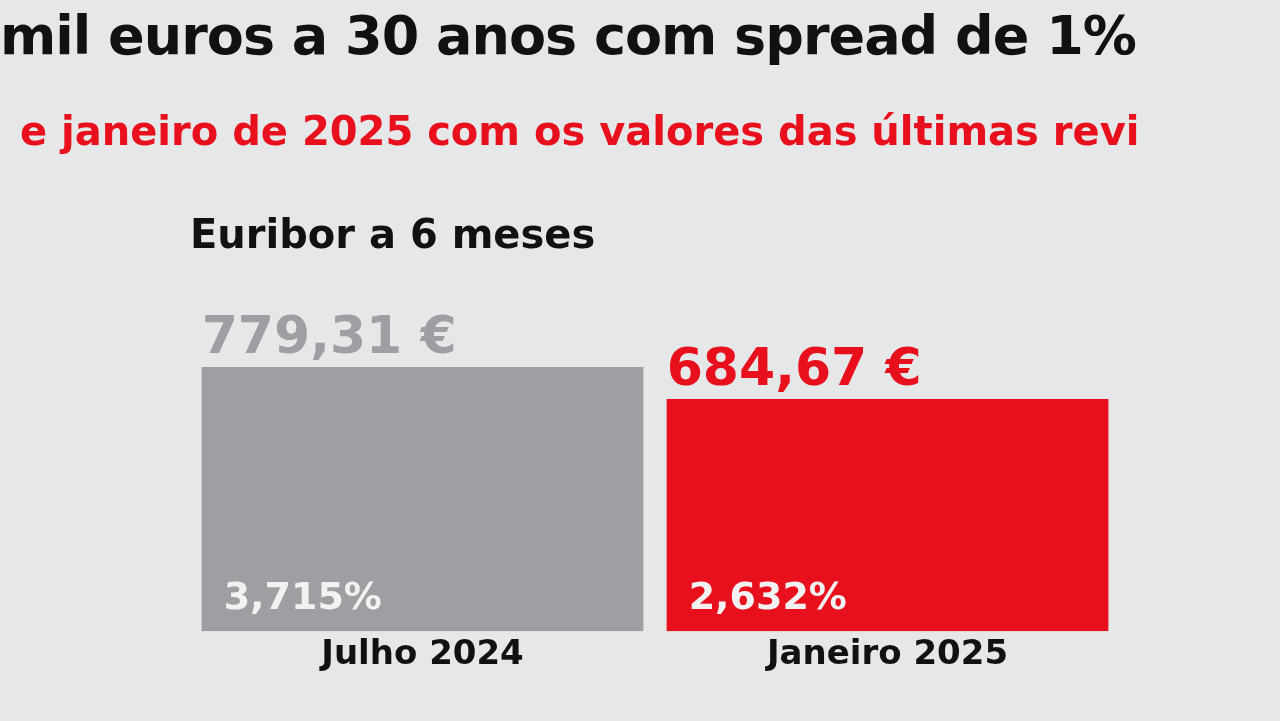 Image resolution: width=1280 pixels, height=721 pixels. Describe the element at coordinates (568, 35) in the screenshot. I see `chart-title: mil euros a 30 anos com spread de 1%` at that location.